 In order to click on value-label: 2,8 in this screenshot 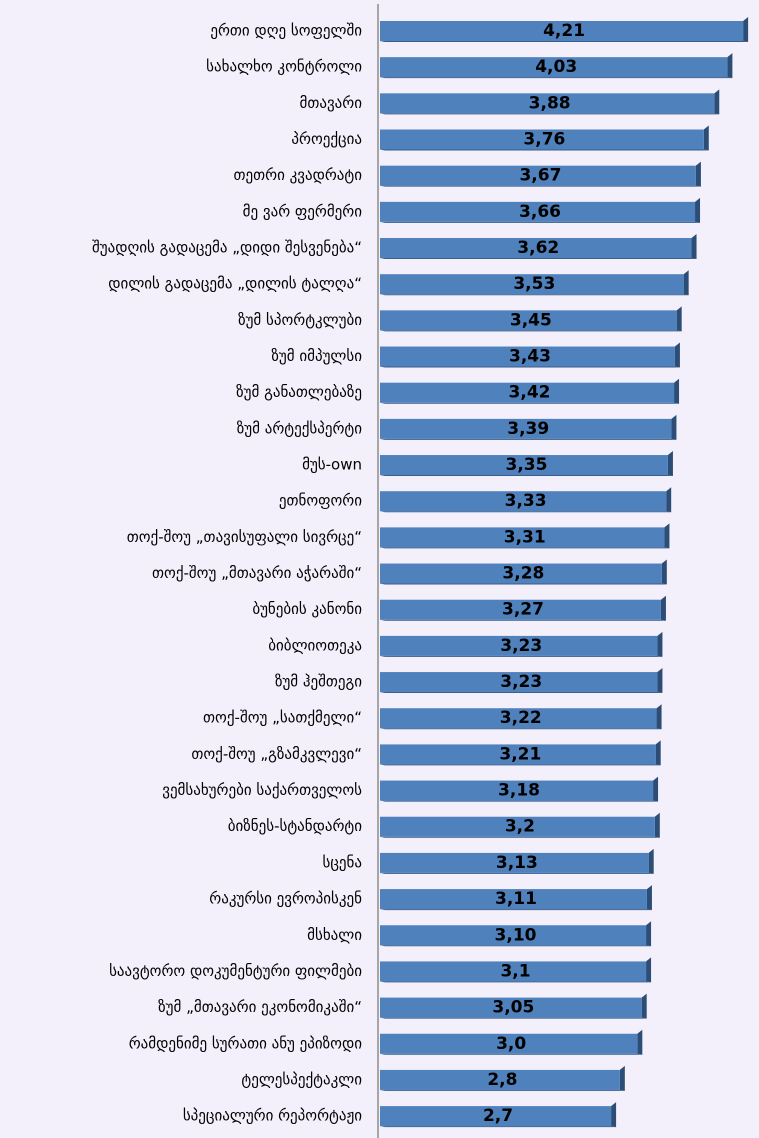, I will do `click(502, 1080)`.